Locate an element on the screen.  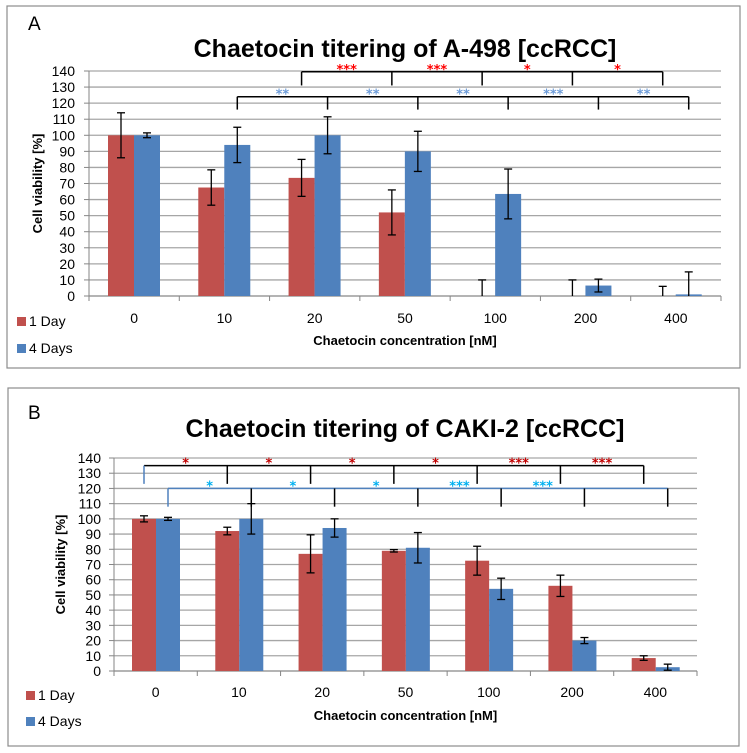
y-tick-label: 20 is located at coordinates (67, 264).